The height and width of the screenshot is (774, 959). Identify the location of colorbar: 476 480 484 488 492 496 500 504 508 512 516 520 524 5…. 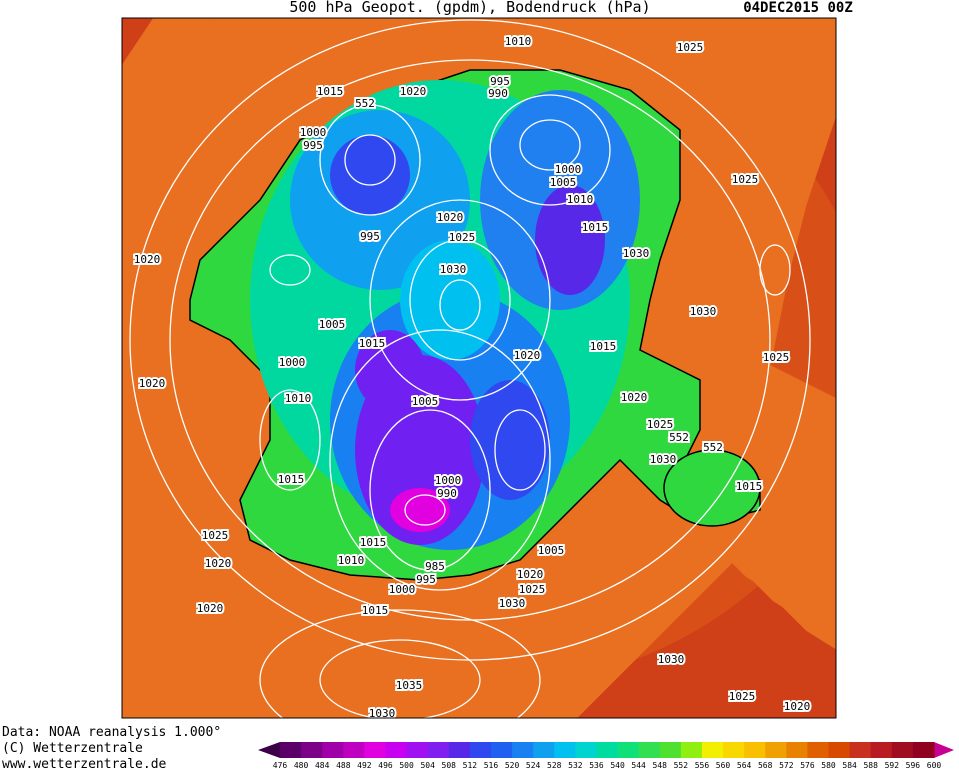
(606, 756).